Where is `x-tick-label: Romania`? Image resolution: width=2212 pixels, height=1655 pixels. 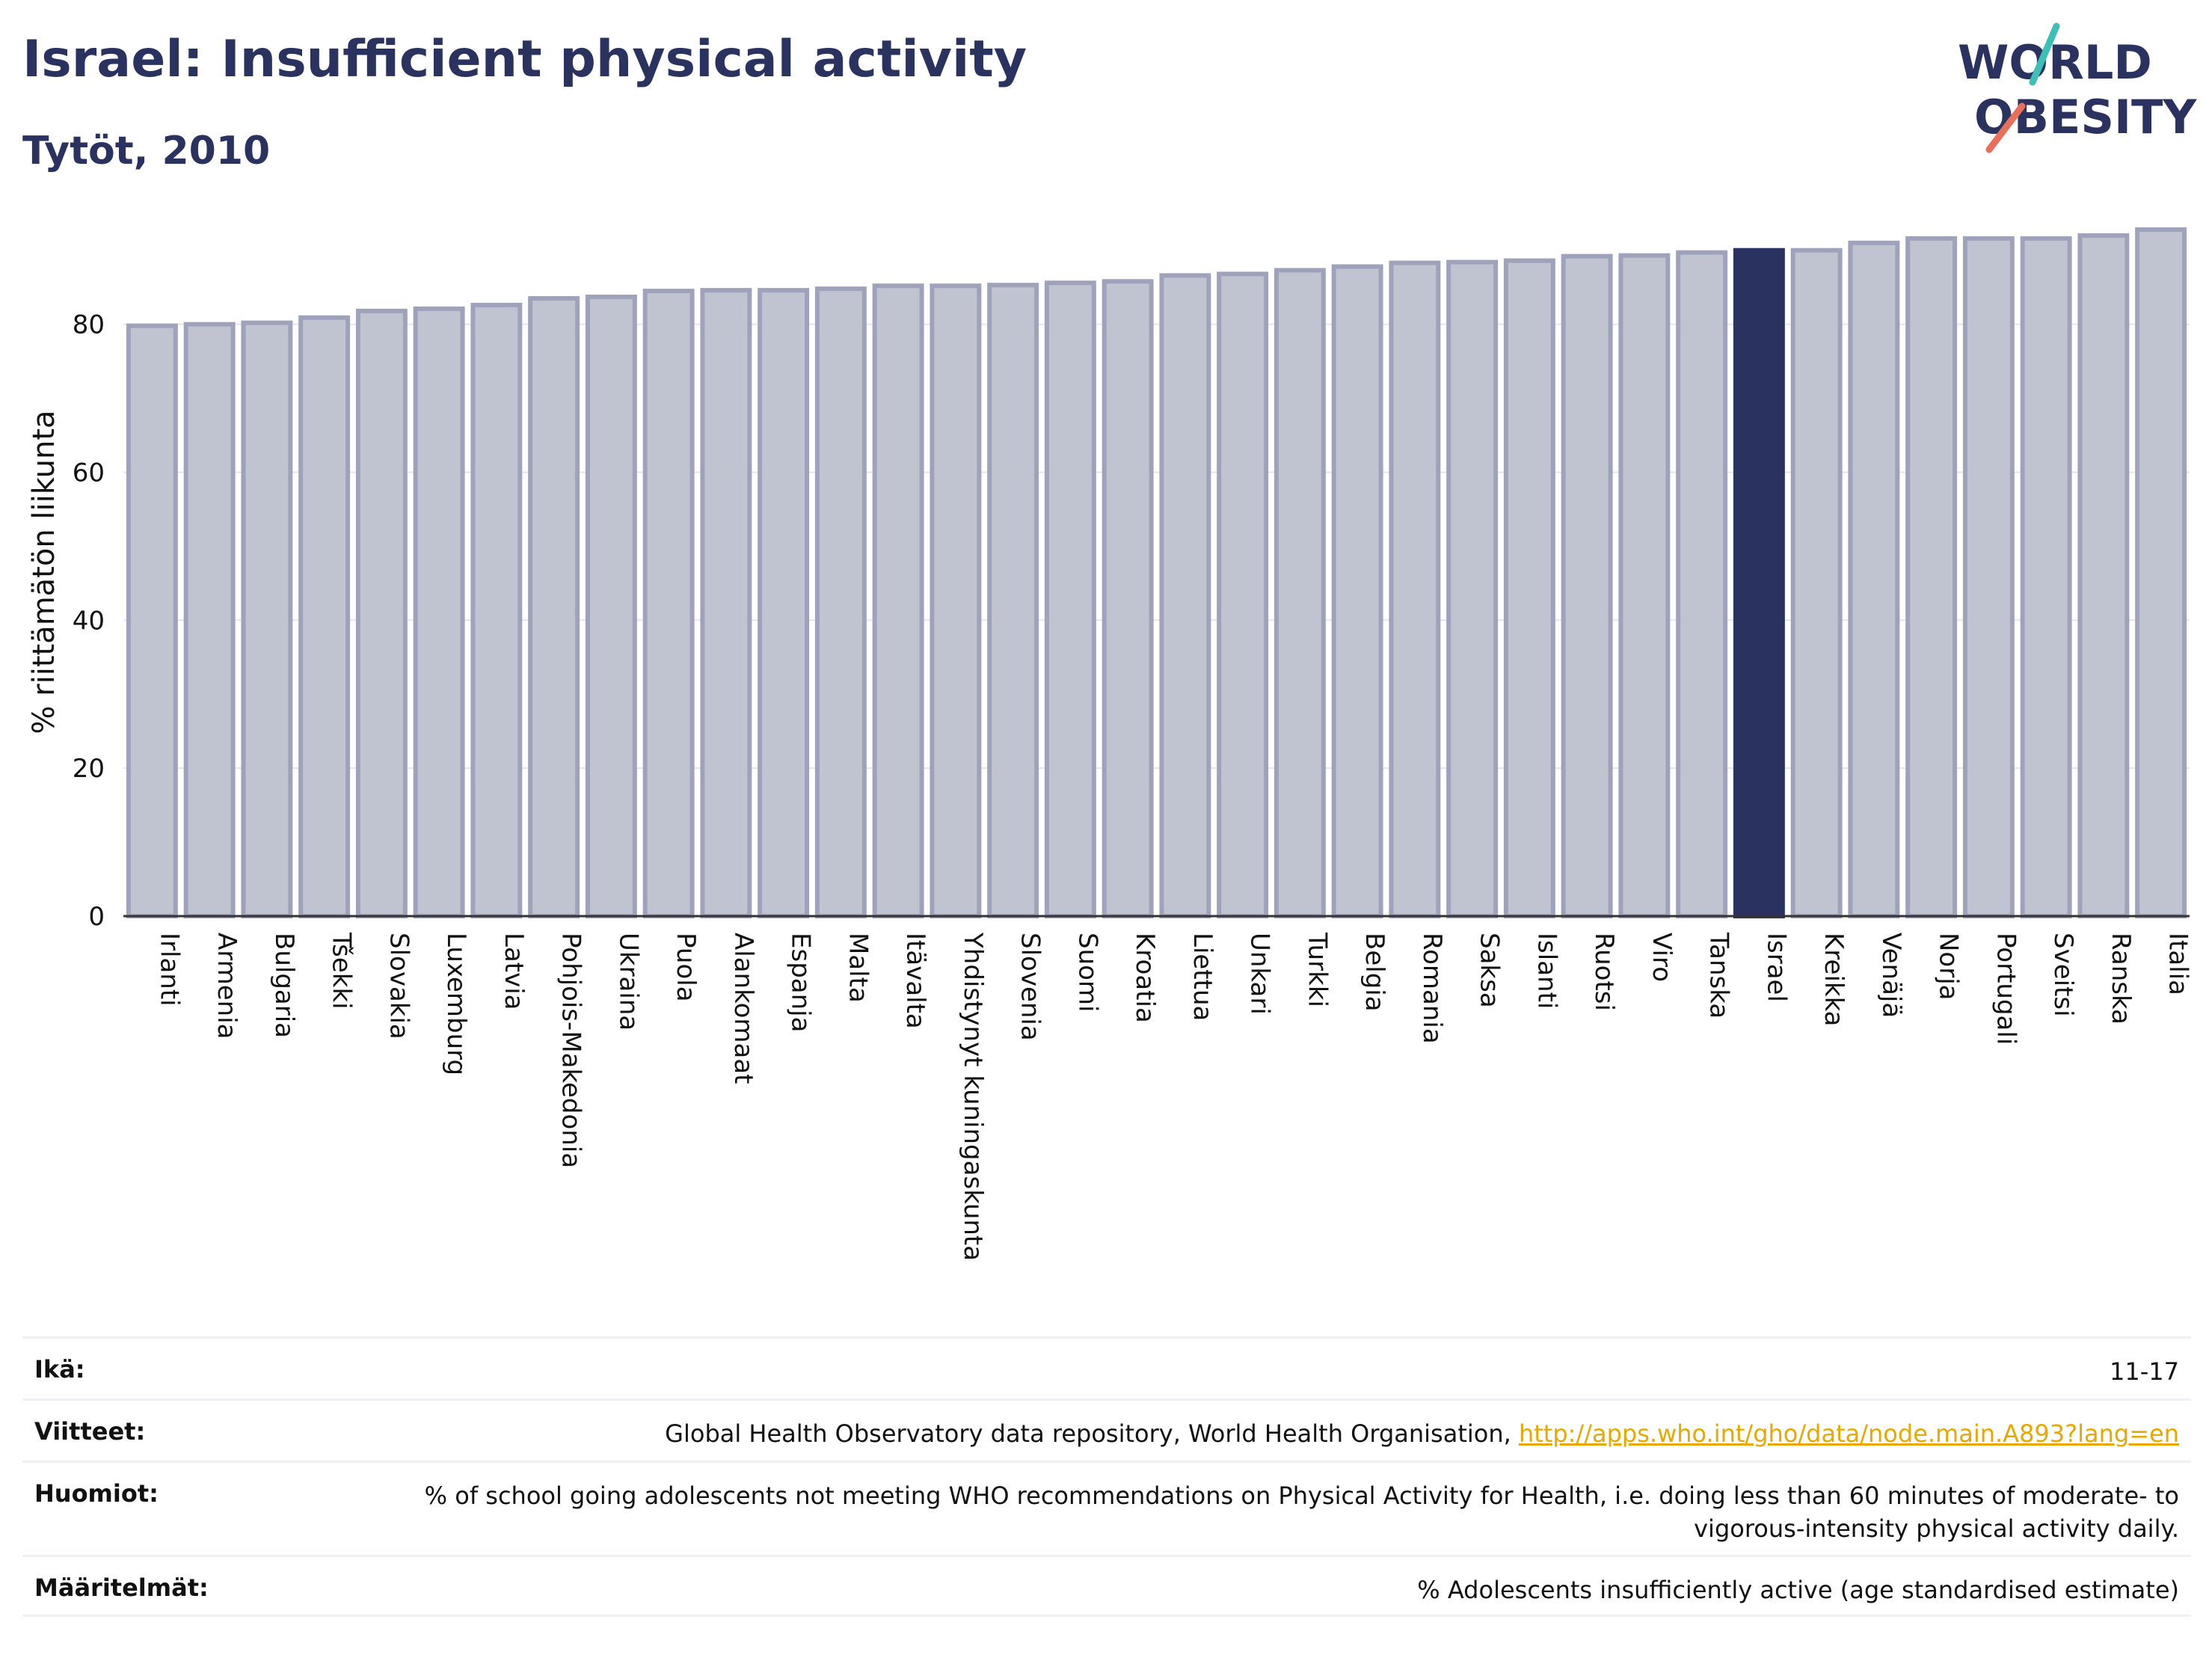
x-tick-label: Romania is located at coordinates (1432, 988).